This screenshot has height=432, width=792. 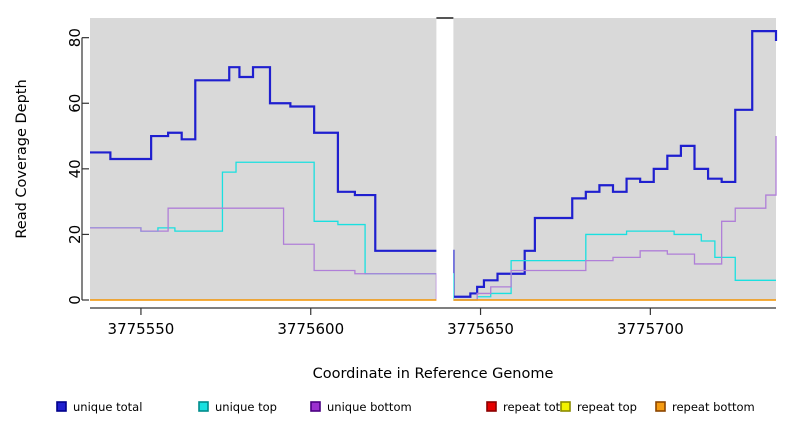 What do you see at coordinates (203, 406) in the screenshot?
I see `legend-swatch-unique-top` at bounding box center [203, 406].